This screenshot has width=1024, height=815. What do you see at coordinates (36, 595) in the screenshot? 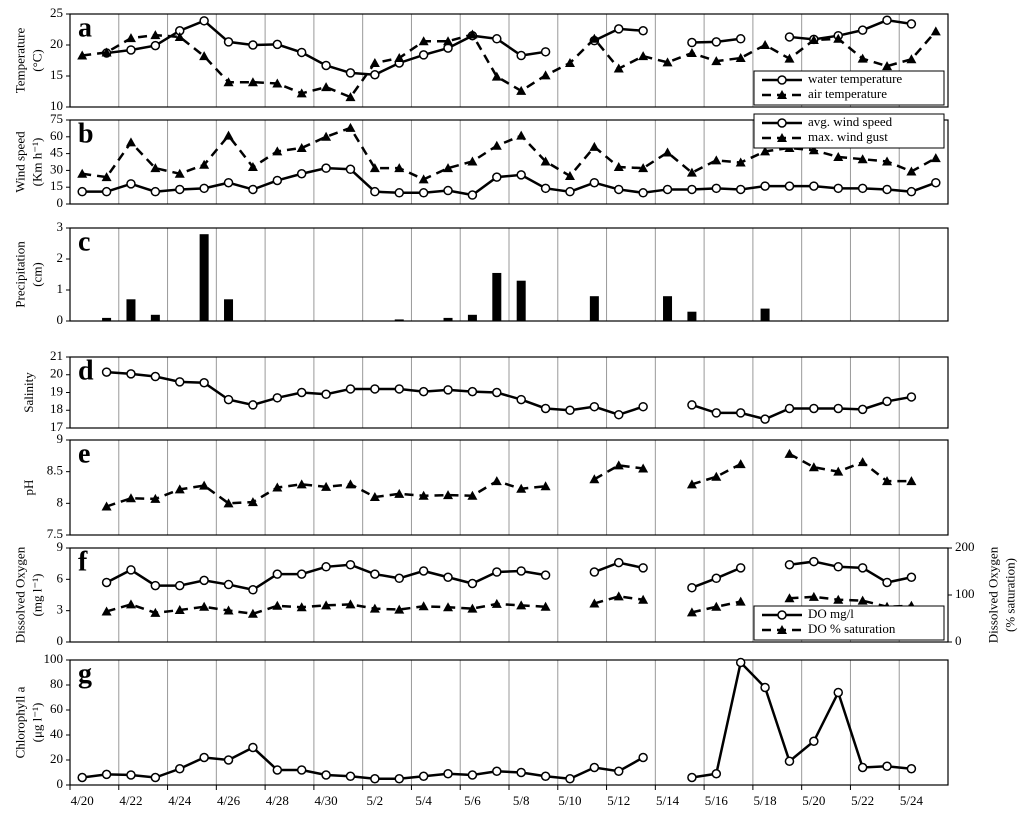
I see `axis-label: (mg l⁻¹)` at bounding box center [36, 595].